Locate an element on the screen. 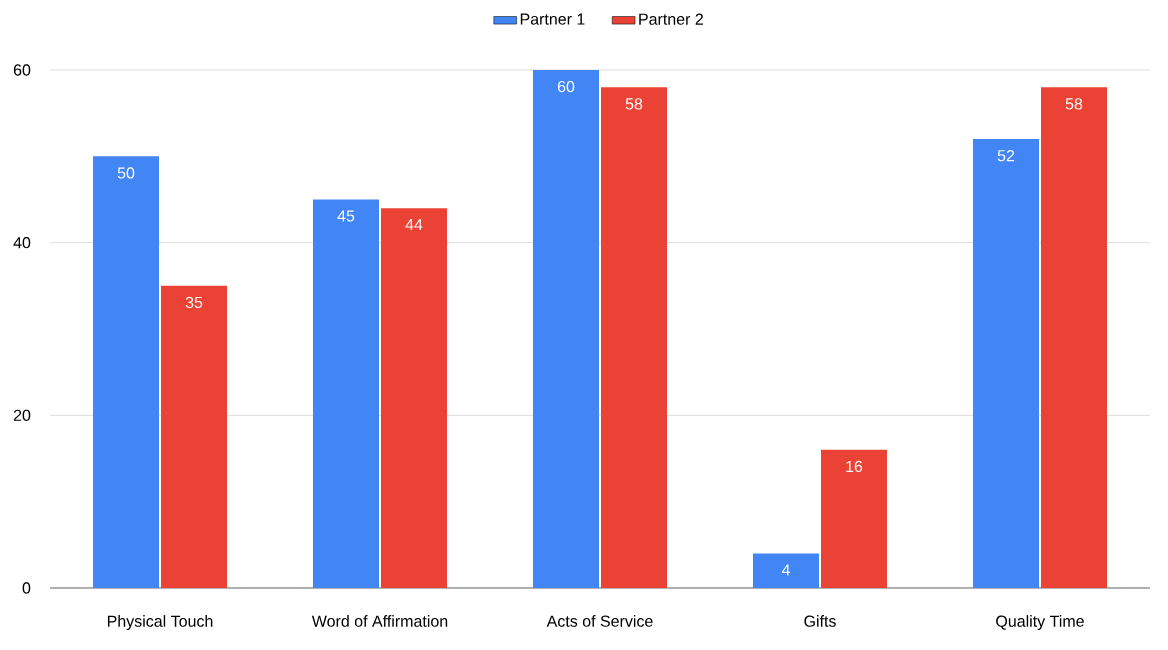  data-label: 16 is located at coordinates (854, 466).